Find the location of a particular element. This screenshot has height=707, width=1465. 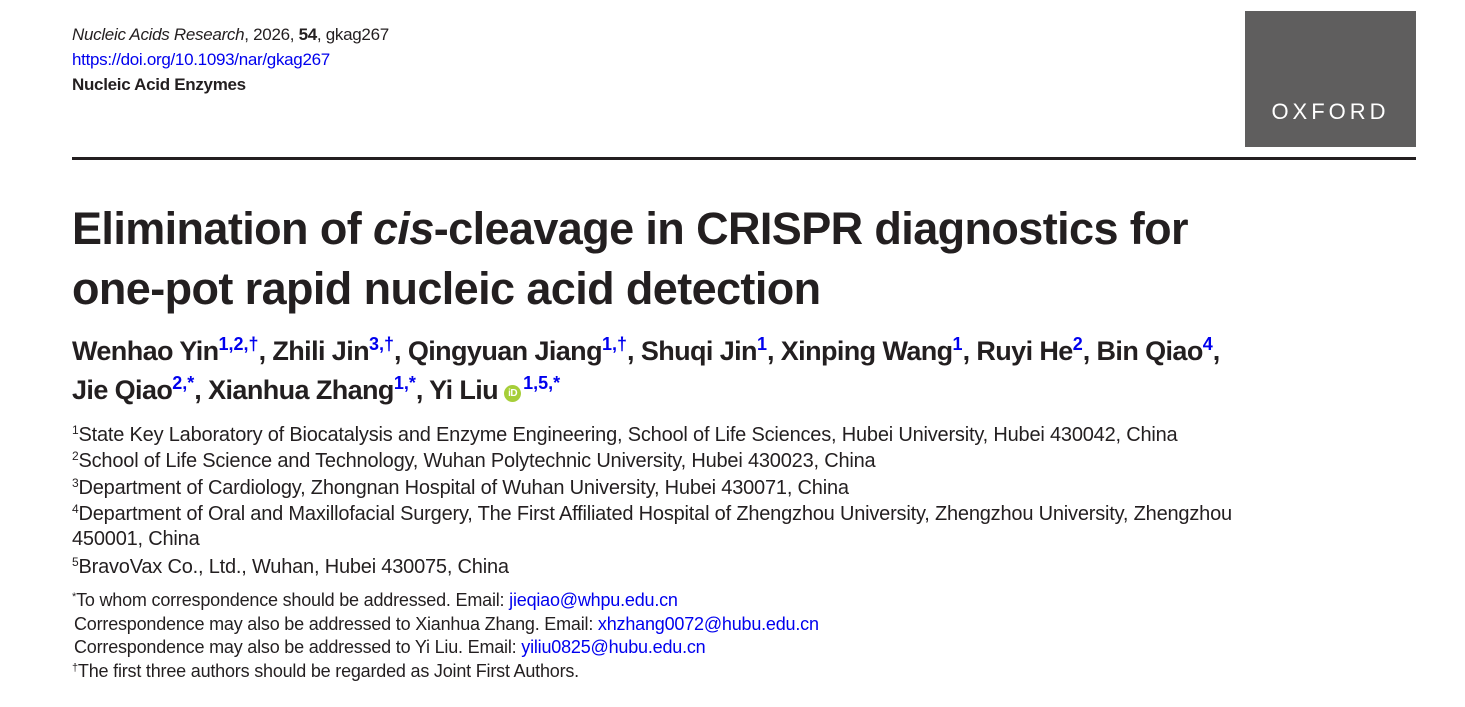

author-affiliation-marks: 4 is located at coordinates (1207, 344).